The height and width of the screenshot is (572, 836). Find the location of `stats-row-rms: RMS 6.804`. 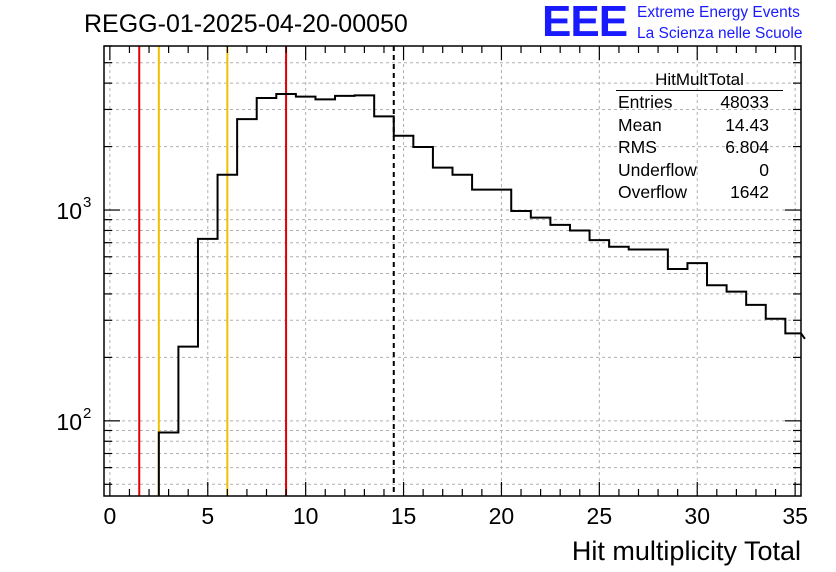

stats-row-rms: RMS 6.804 is located at coordinates (693, 147).